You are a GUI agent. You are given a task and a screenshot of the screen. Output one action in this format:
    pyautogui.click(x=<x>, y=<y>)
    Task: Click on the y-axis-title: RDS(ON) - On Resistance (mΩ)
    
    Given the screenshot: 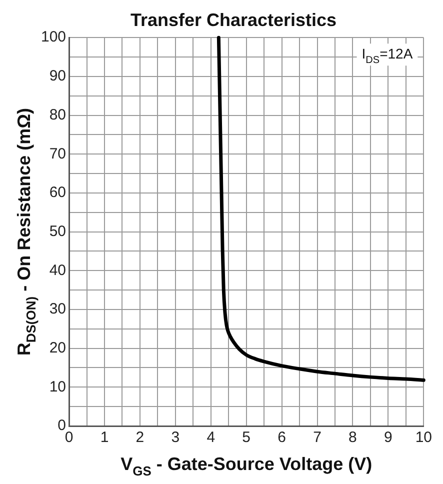 What is the action you would take?
    pyautogui.click(x=26, y=232)
    